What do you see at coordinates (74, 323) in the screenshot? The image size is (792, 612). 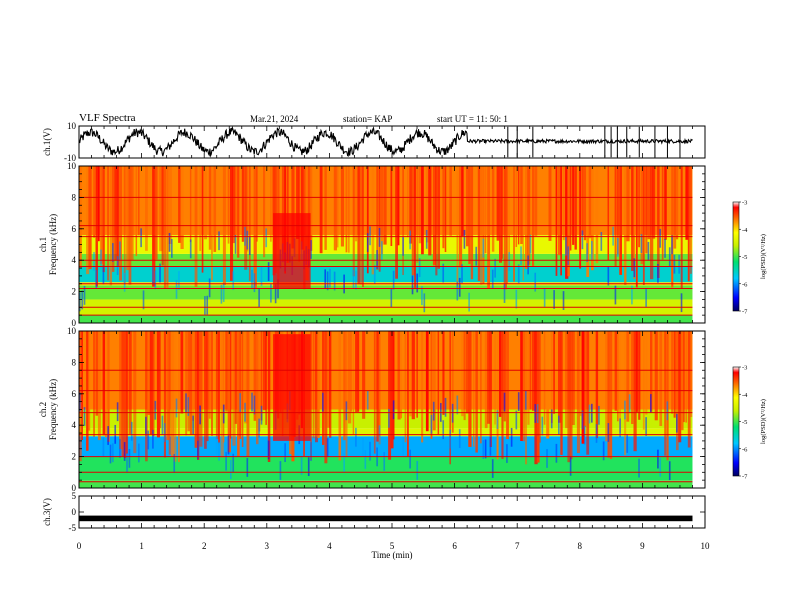 I see `ch1-spec-tick-label: 0` at bounding box center [74, 323].